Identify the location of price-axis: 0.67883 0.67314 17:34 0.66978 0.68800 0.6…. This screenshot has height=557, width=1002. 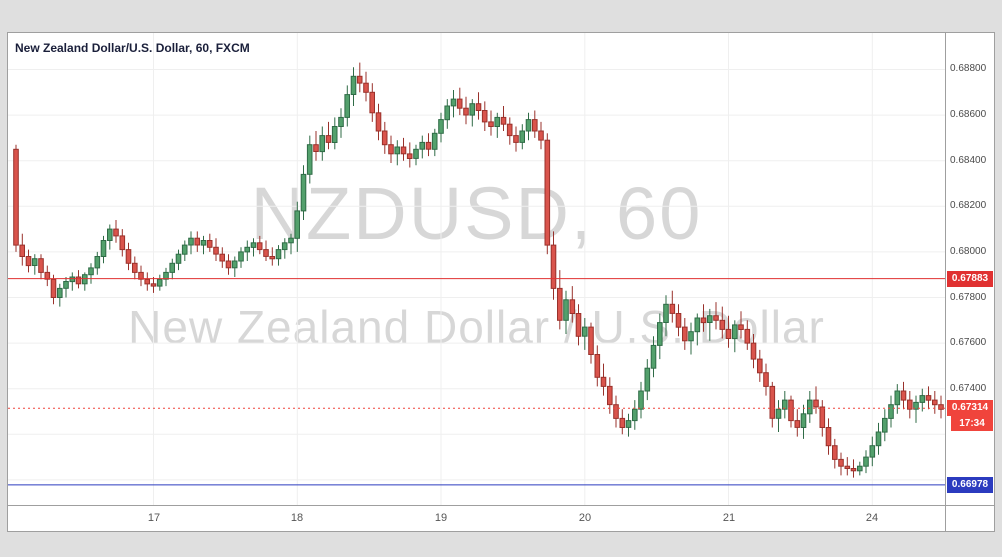
(969, 269).